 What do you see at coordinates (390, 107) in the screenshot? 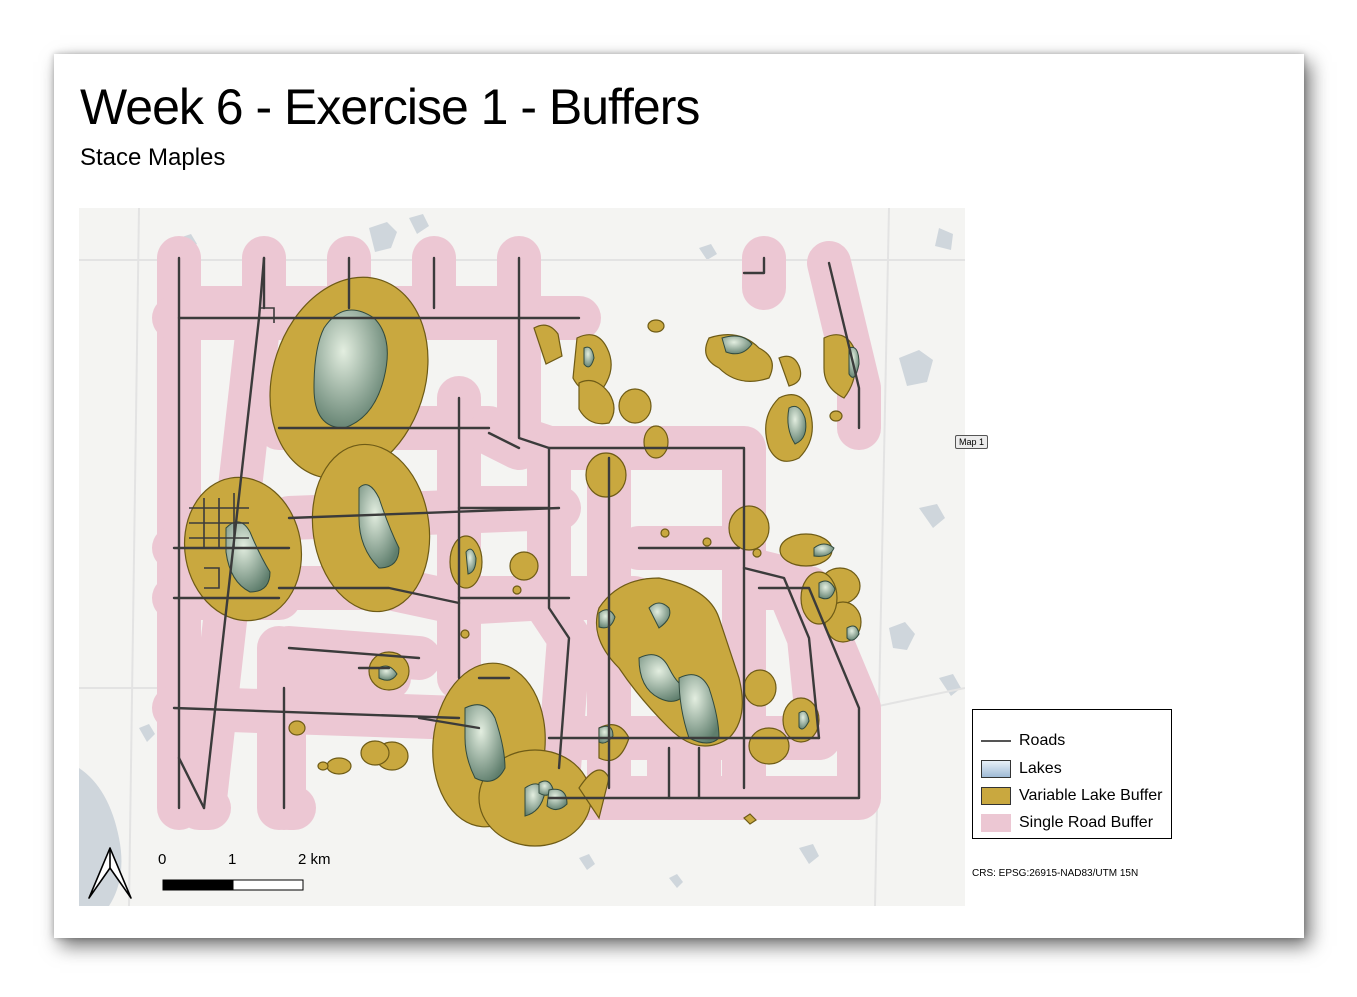
I see `map-title: Week 6 - Exercise 1 - Buffers` at bounding box center [390, 107].